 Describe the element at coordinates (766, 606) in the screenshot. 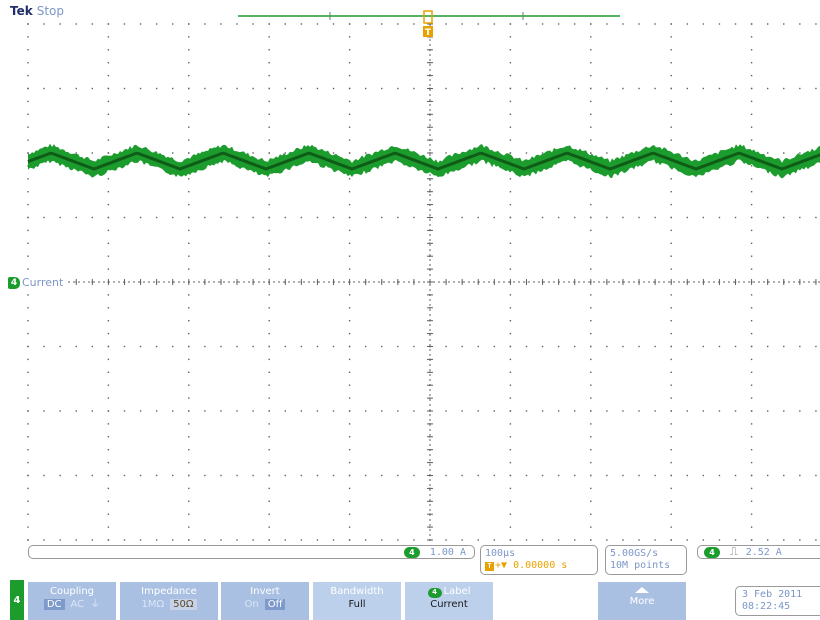

I see `time: 08:22:45` at that location.